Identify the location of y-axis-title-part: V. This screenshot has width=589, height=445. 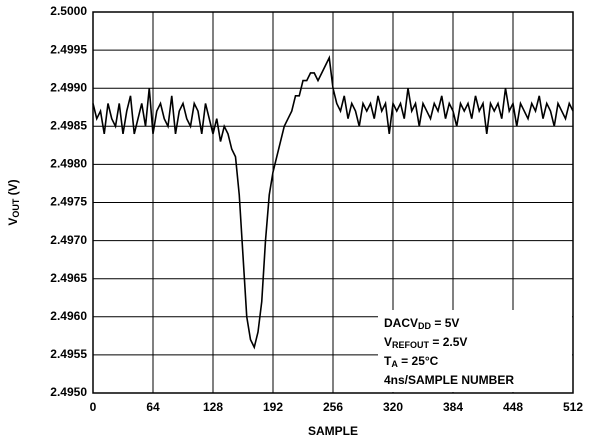
(13, 222).